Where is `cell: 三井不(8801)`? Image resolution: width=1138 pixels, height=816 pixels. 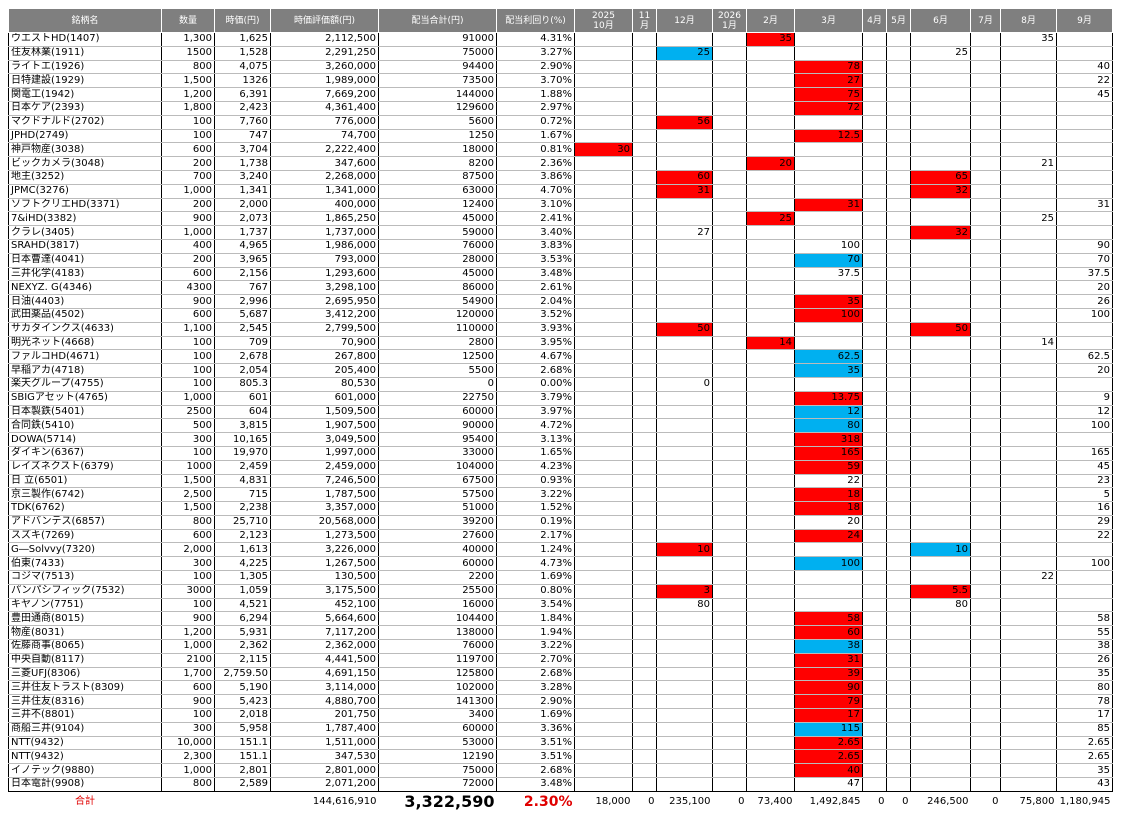 cell: 三井不(8801) is located at coordinates (85, 715).